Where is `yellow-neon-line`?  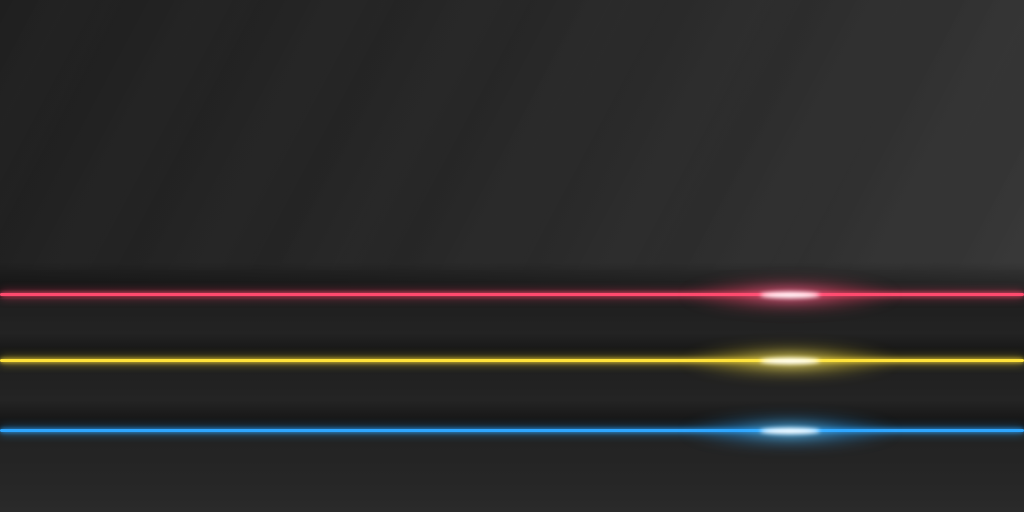 yellow-neon-line is located at coordinates (512, 360).